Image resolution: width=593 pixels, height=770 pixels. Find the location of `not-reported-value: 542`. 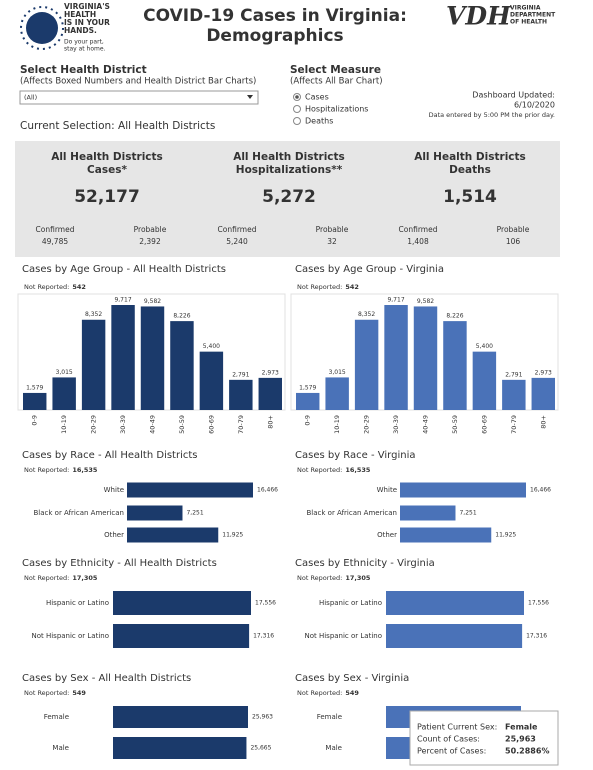

not-reported-value: 542 is located at coordinates (352, 287).